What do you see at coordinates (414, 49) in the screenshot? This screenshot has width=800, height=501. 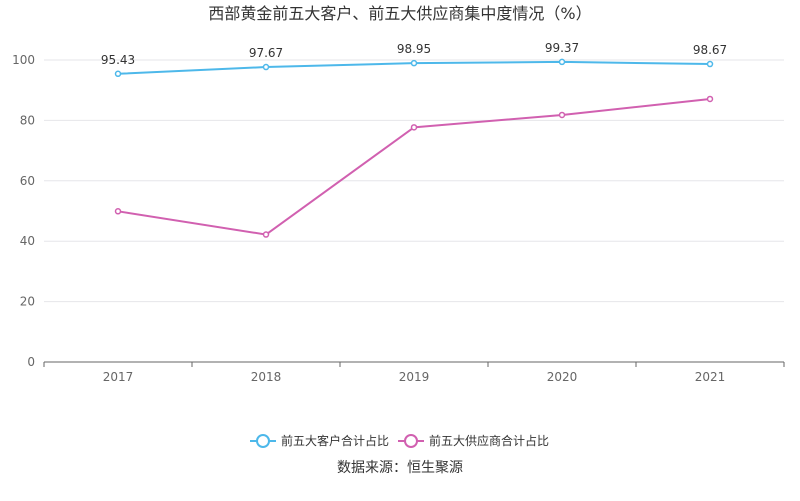 I see `data-label: 98.95` at bounding box center [414, 49].